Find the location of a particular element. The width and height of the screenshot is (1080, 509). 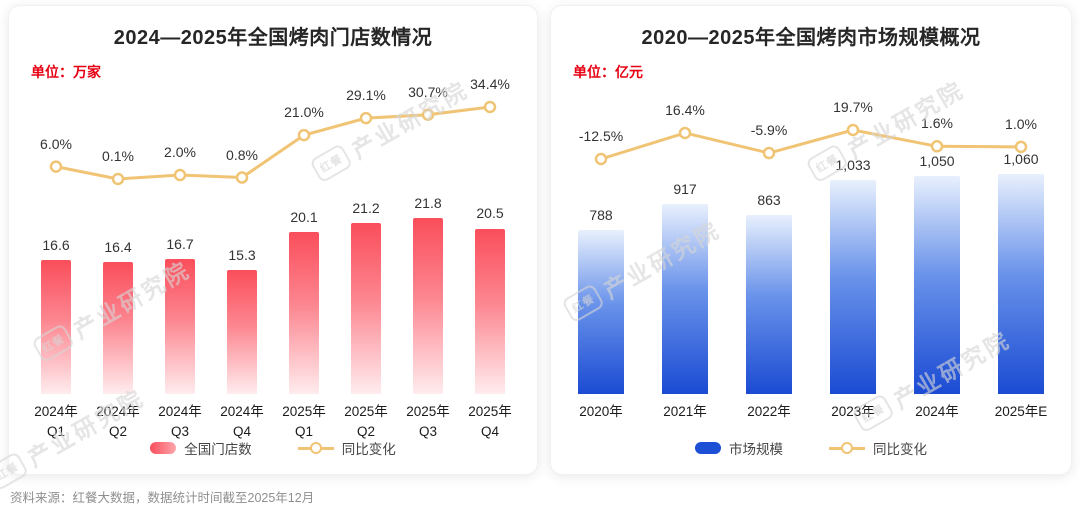

bar-value-label: 1,050 is located at coordinates (937, 161).